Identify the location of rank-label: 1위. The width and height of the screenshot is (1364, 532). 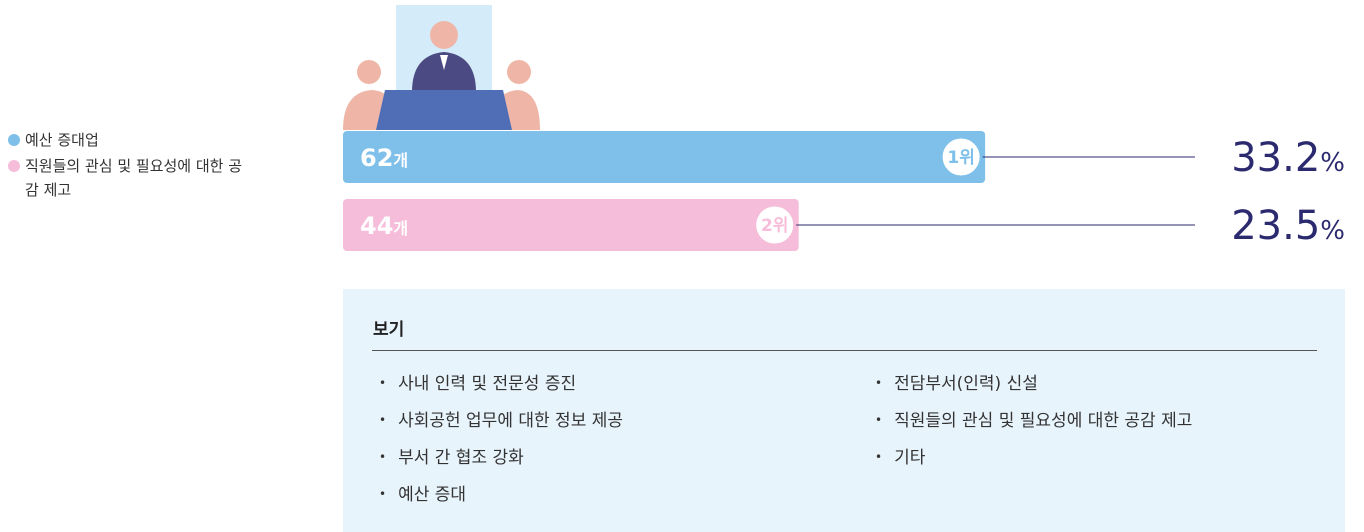
(960, 158).